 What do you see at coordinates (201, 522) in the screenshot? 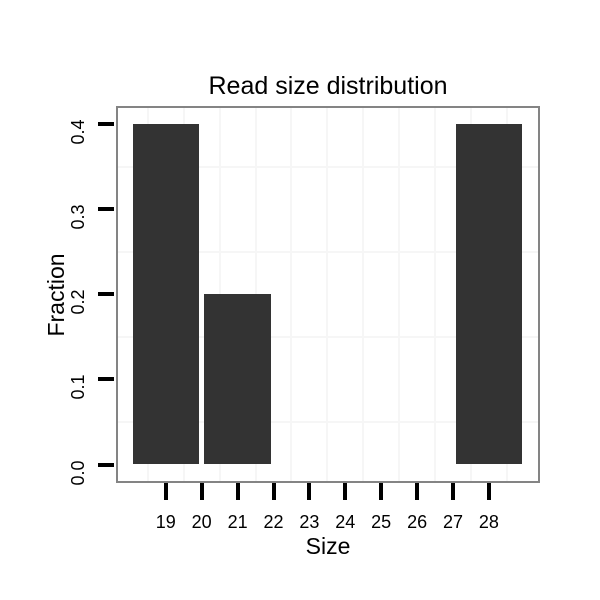
I see `x-tick-label: 20` at bounding box center [201, 522].